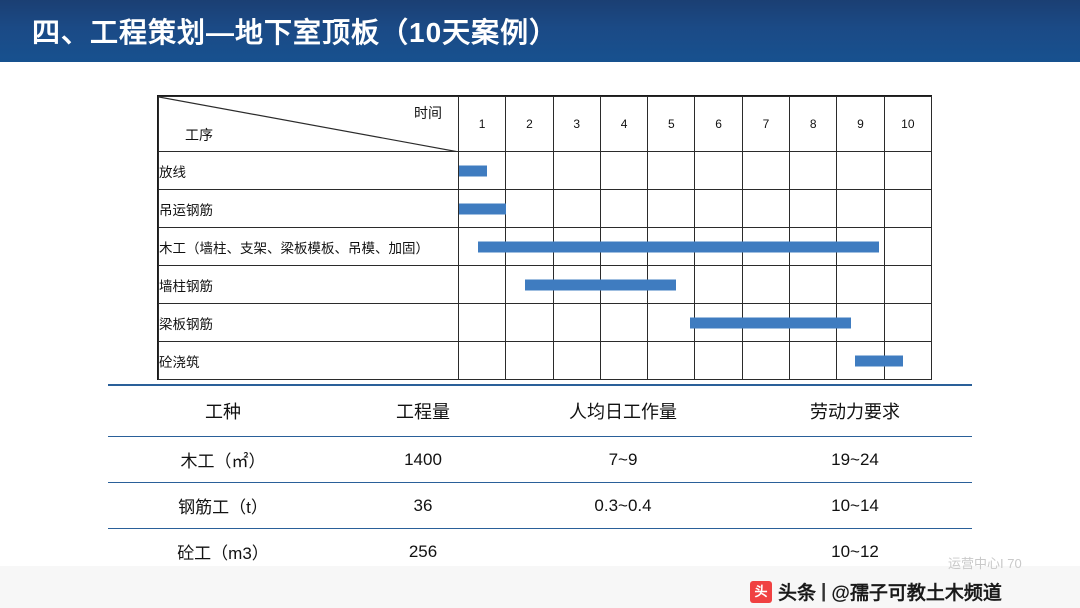  I want to click on gantt-row: 放线, so click(545, 170).